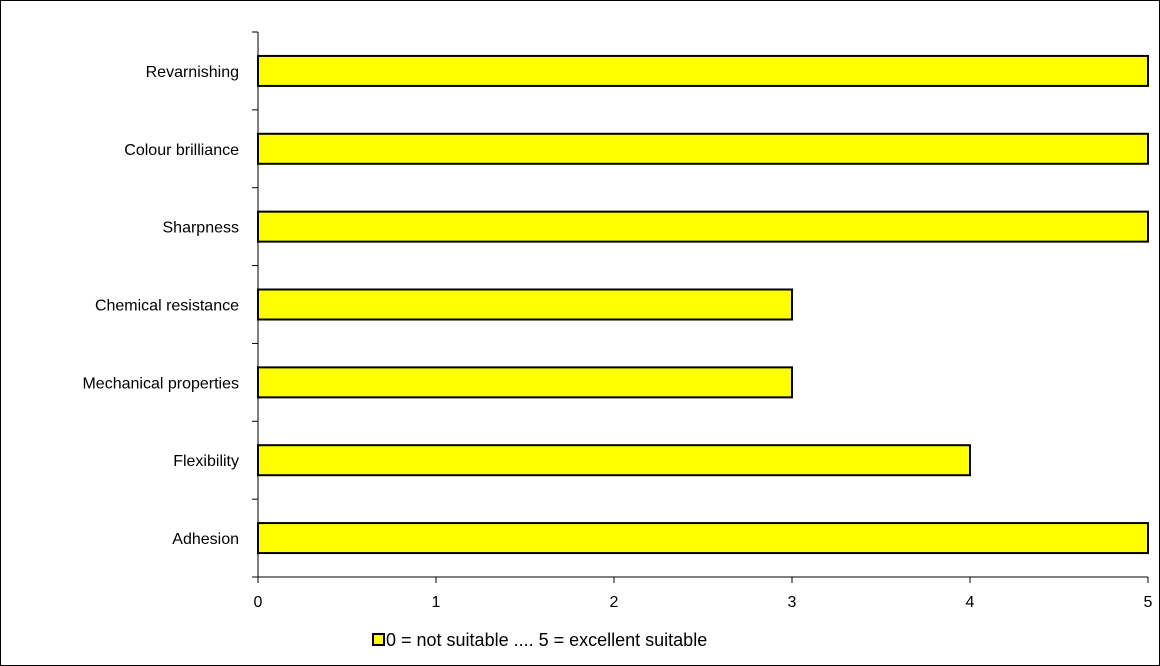  What do you see at coordinates (436, 602) in the screenshot?
I see `x-tick-label: 1` at bounding box center [436, 602].